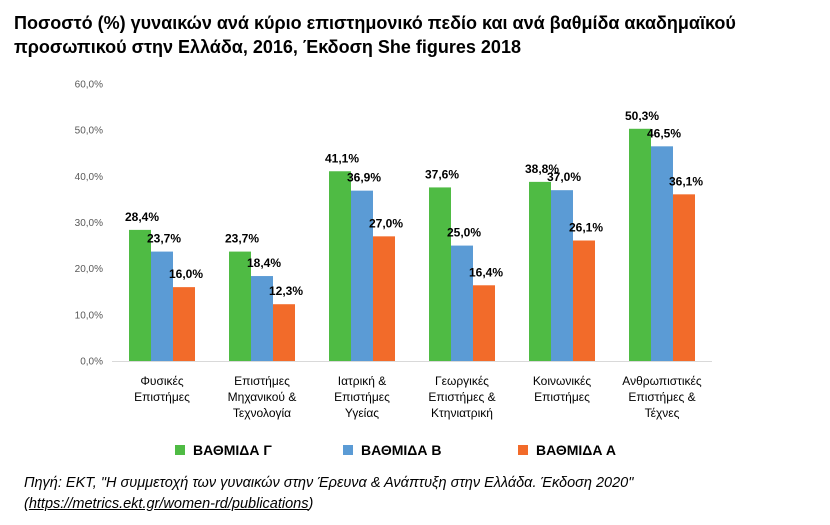  I want to click on y-tick-label: 10,0%, so click(89, 315).